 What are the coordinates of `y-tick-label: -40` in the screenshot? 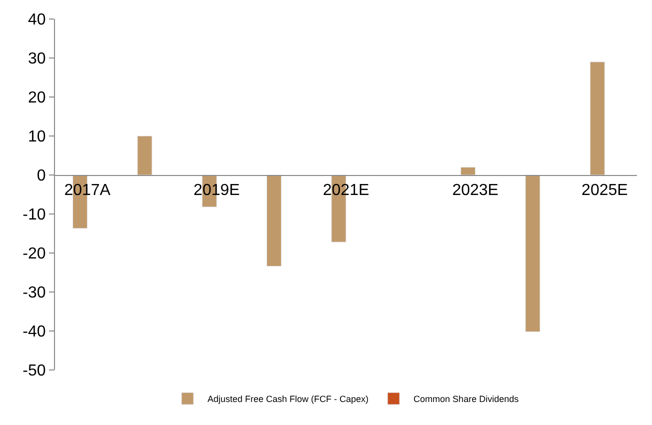 It's located at (34, 332).